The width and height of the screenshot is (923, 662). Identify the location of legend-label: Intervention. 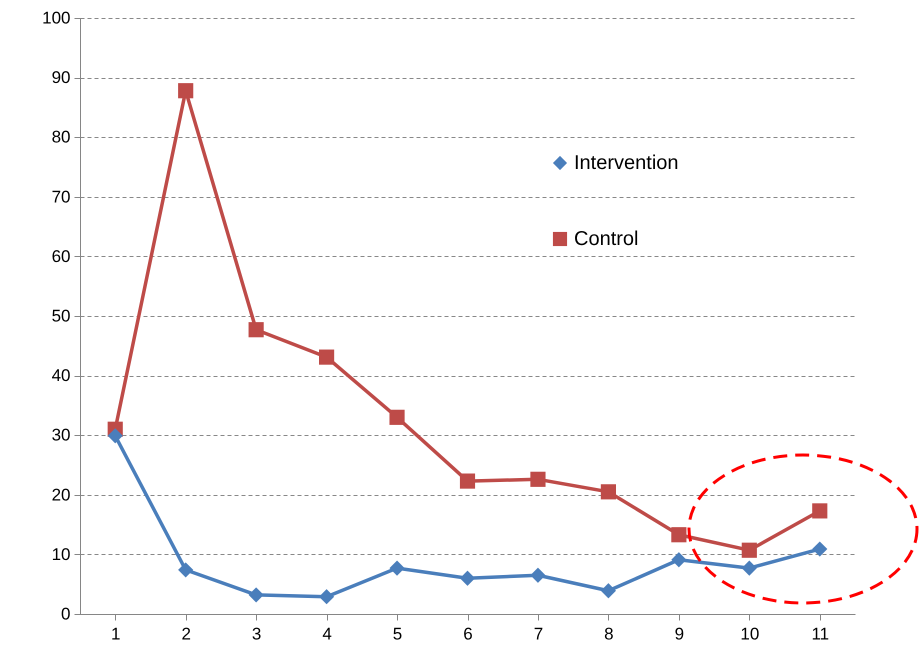
(626, 163).